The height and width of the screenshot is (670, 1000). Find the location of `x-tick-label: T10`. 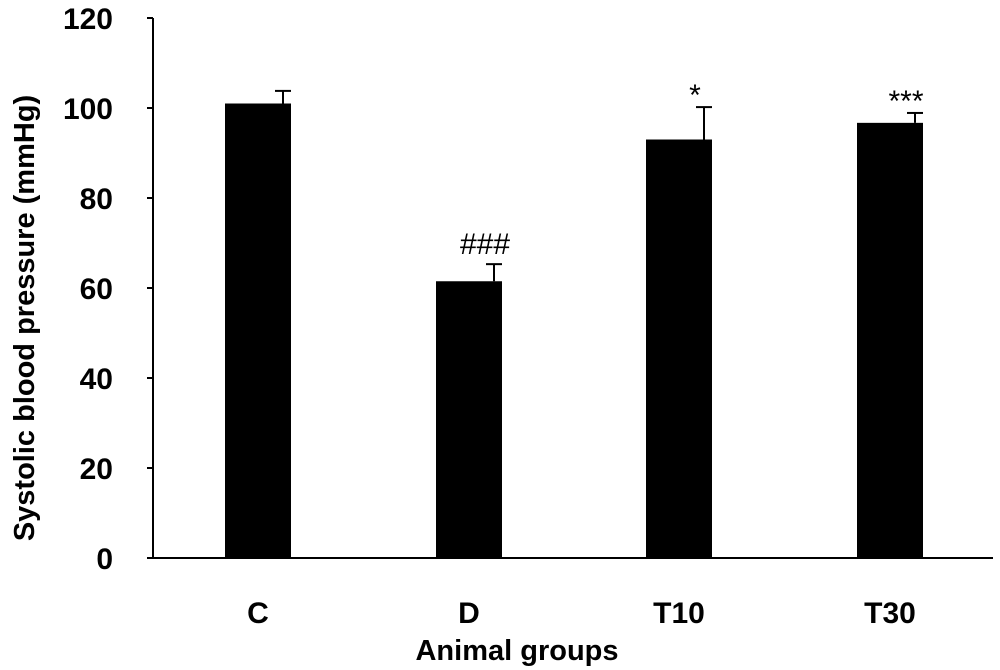

x-tick-label: T10 is located at coordinates (679, 613).